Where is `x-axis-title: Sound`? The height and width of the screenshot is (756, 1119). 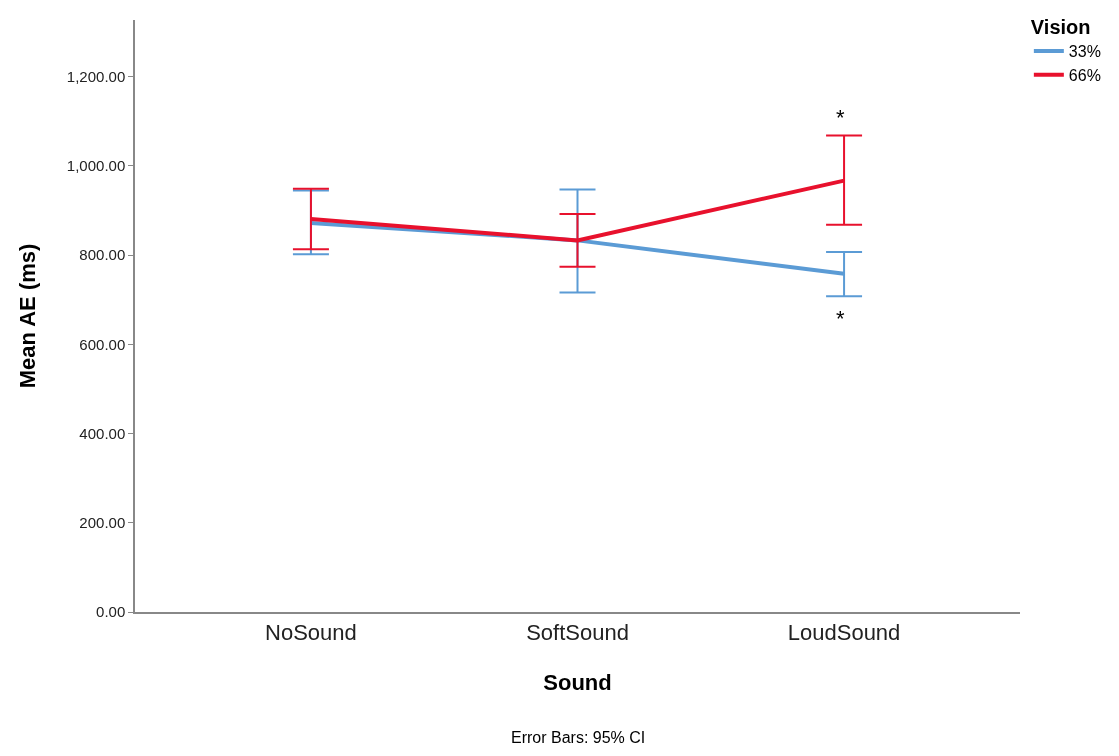
x-axis-title: Sound is located at coordinates (577, 682).